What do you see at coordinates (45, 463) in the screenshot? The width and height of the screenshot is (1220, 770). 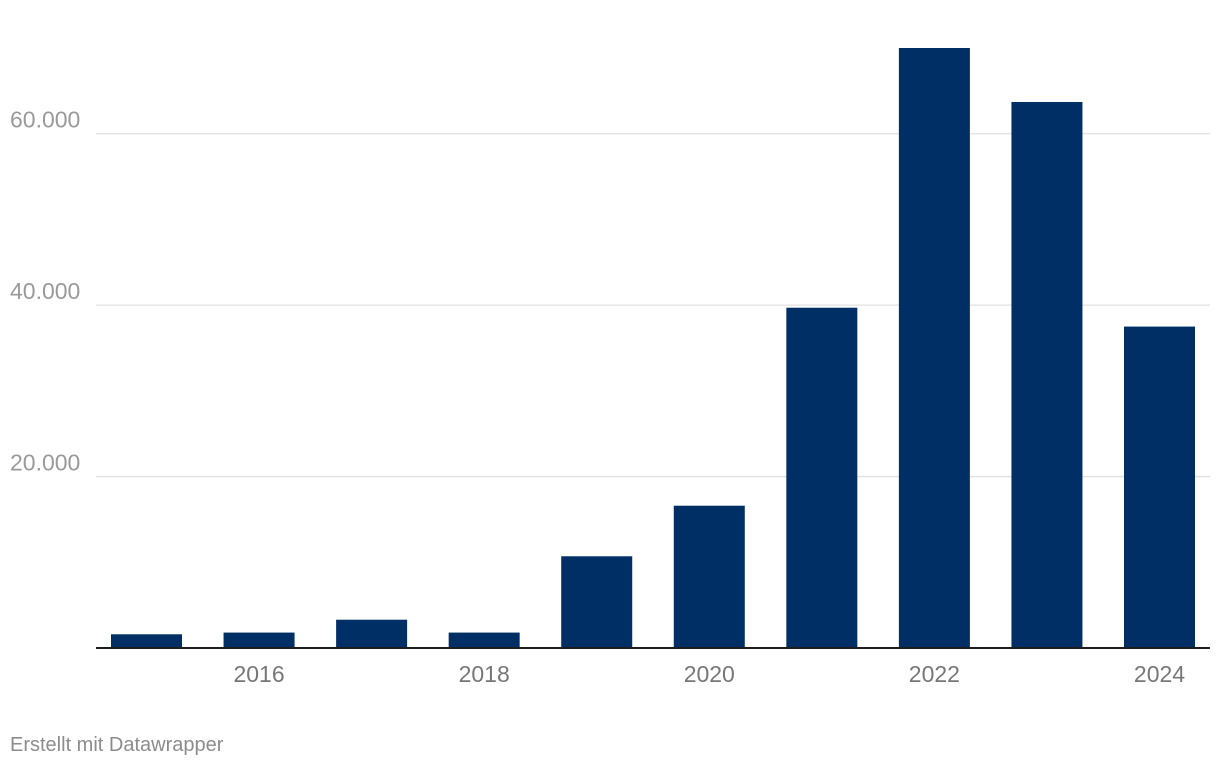 I see `y-tick-label: 20.000` at bounding box center [45, 463].